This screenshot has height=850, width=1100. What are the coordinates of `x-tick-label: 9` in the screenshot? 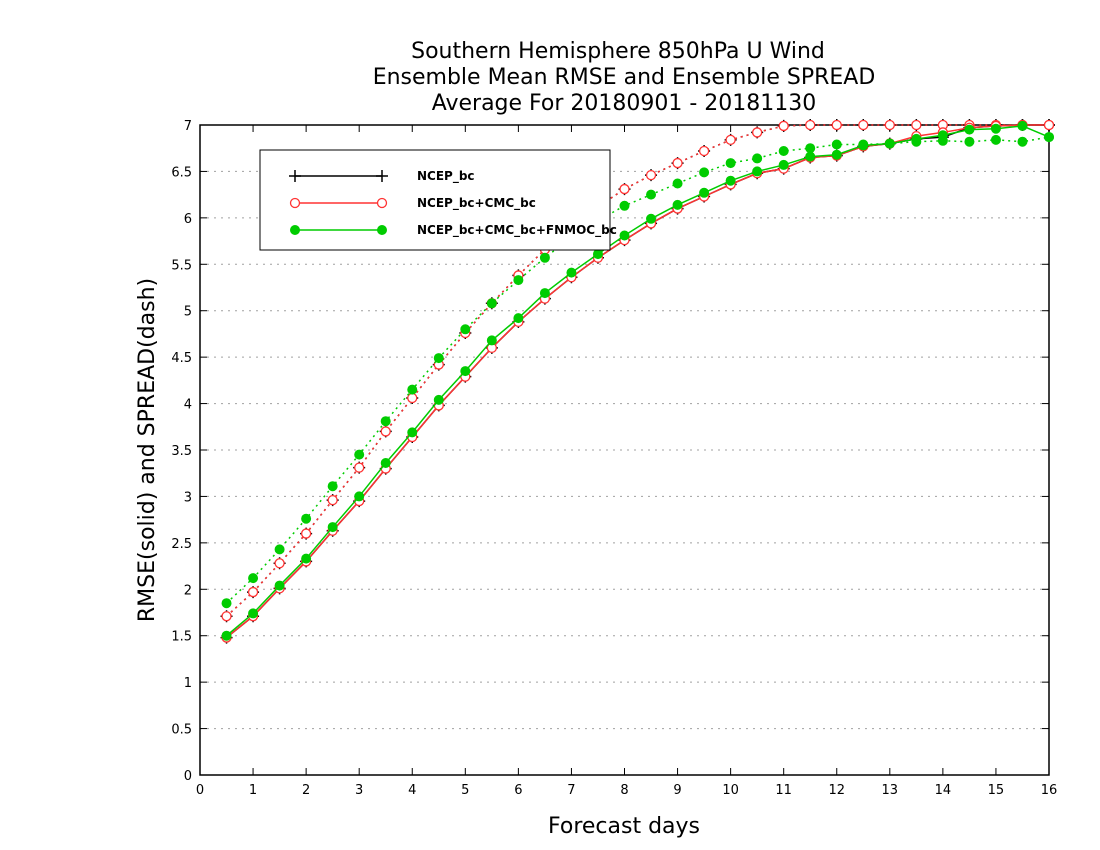 It's located at (677, 790).